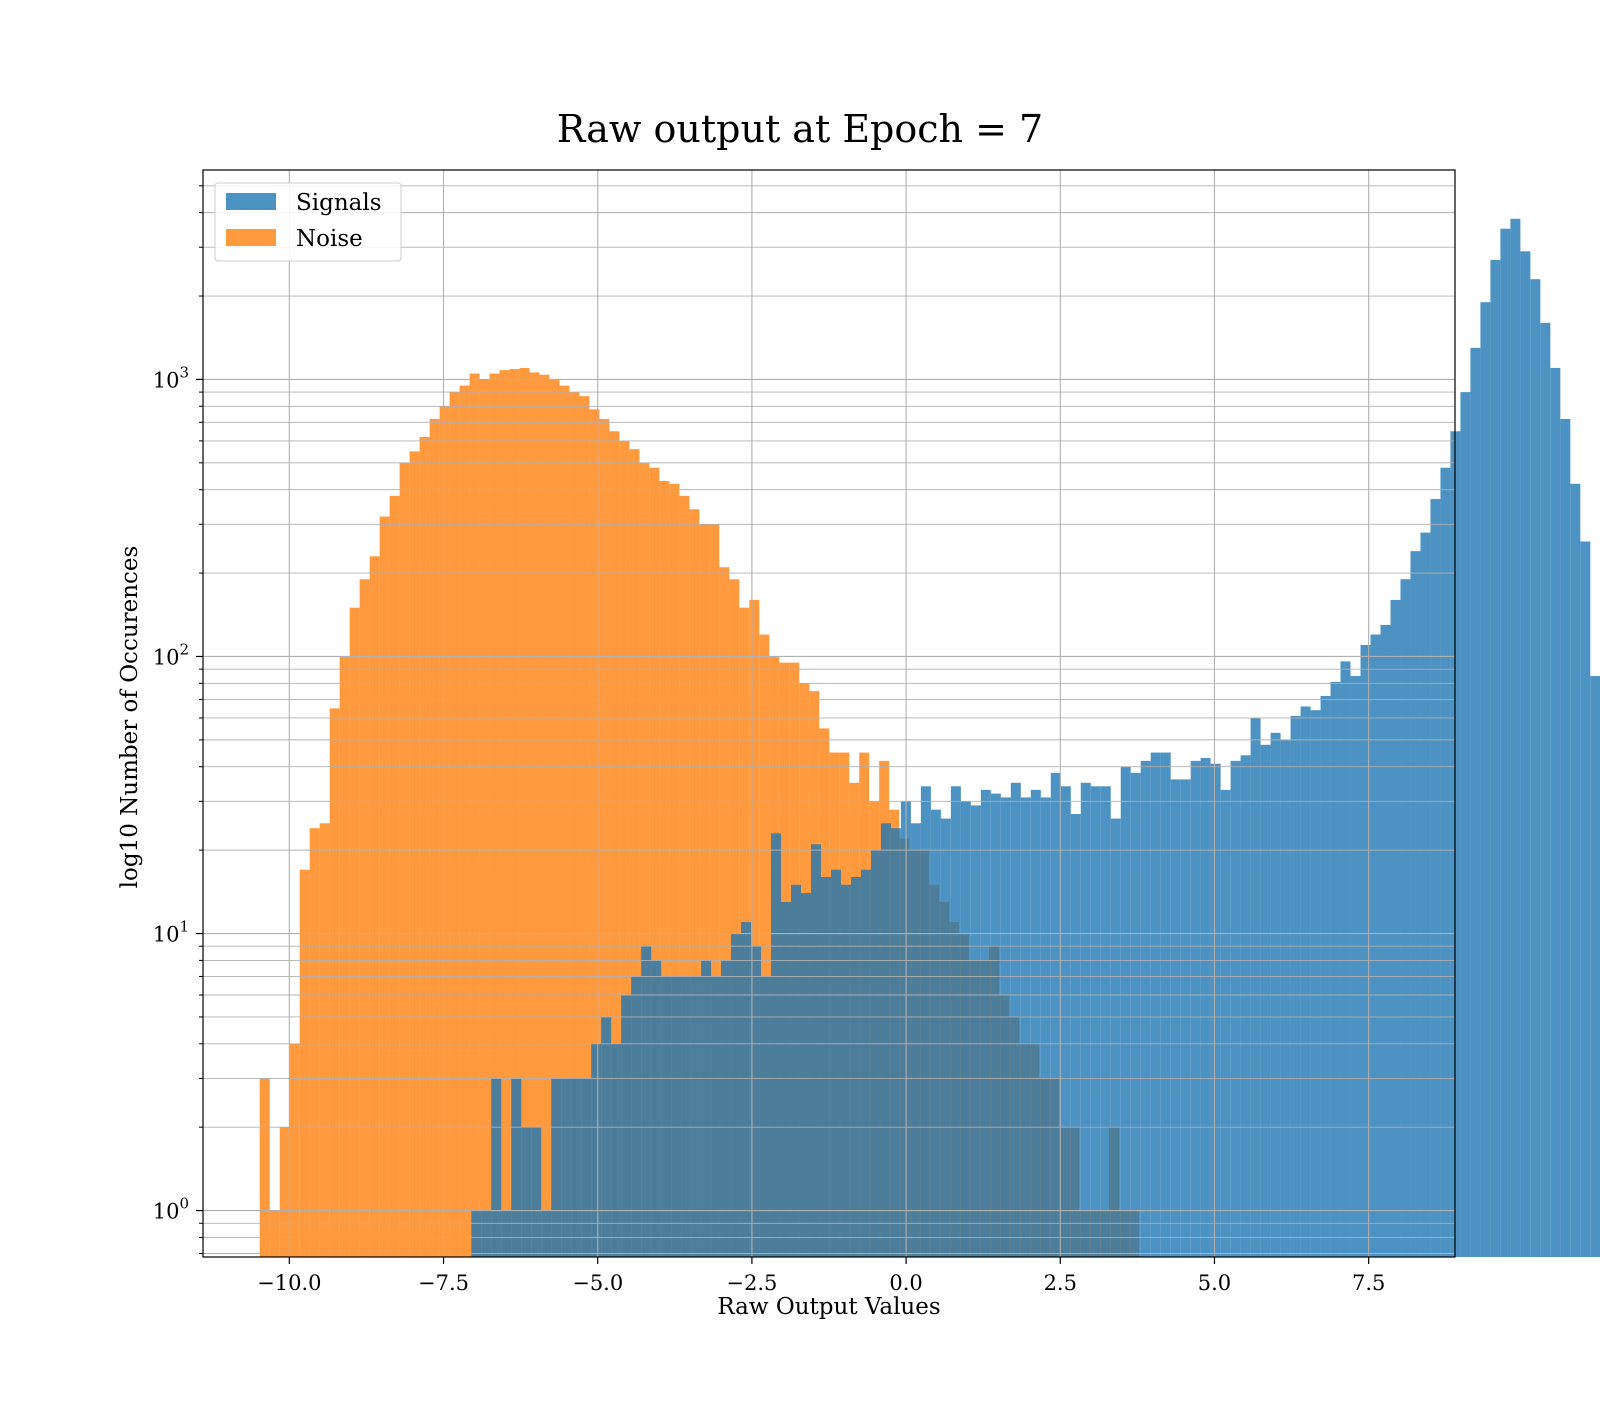 The image size is (1600, 1405). I want to click on x-tick-label: 2.5, so click(1060, 1283).